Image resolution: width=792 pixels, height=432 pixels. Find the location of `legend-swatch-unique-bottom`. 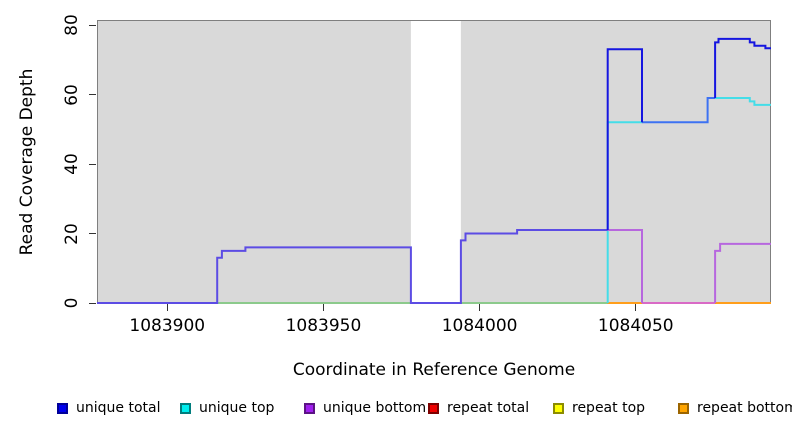

legend-swatch-unique-bottom is located at coordinates (309, 408).